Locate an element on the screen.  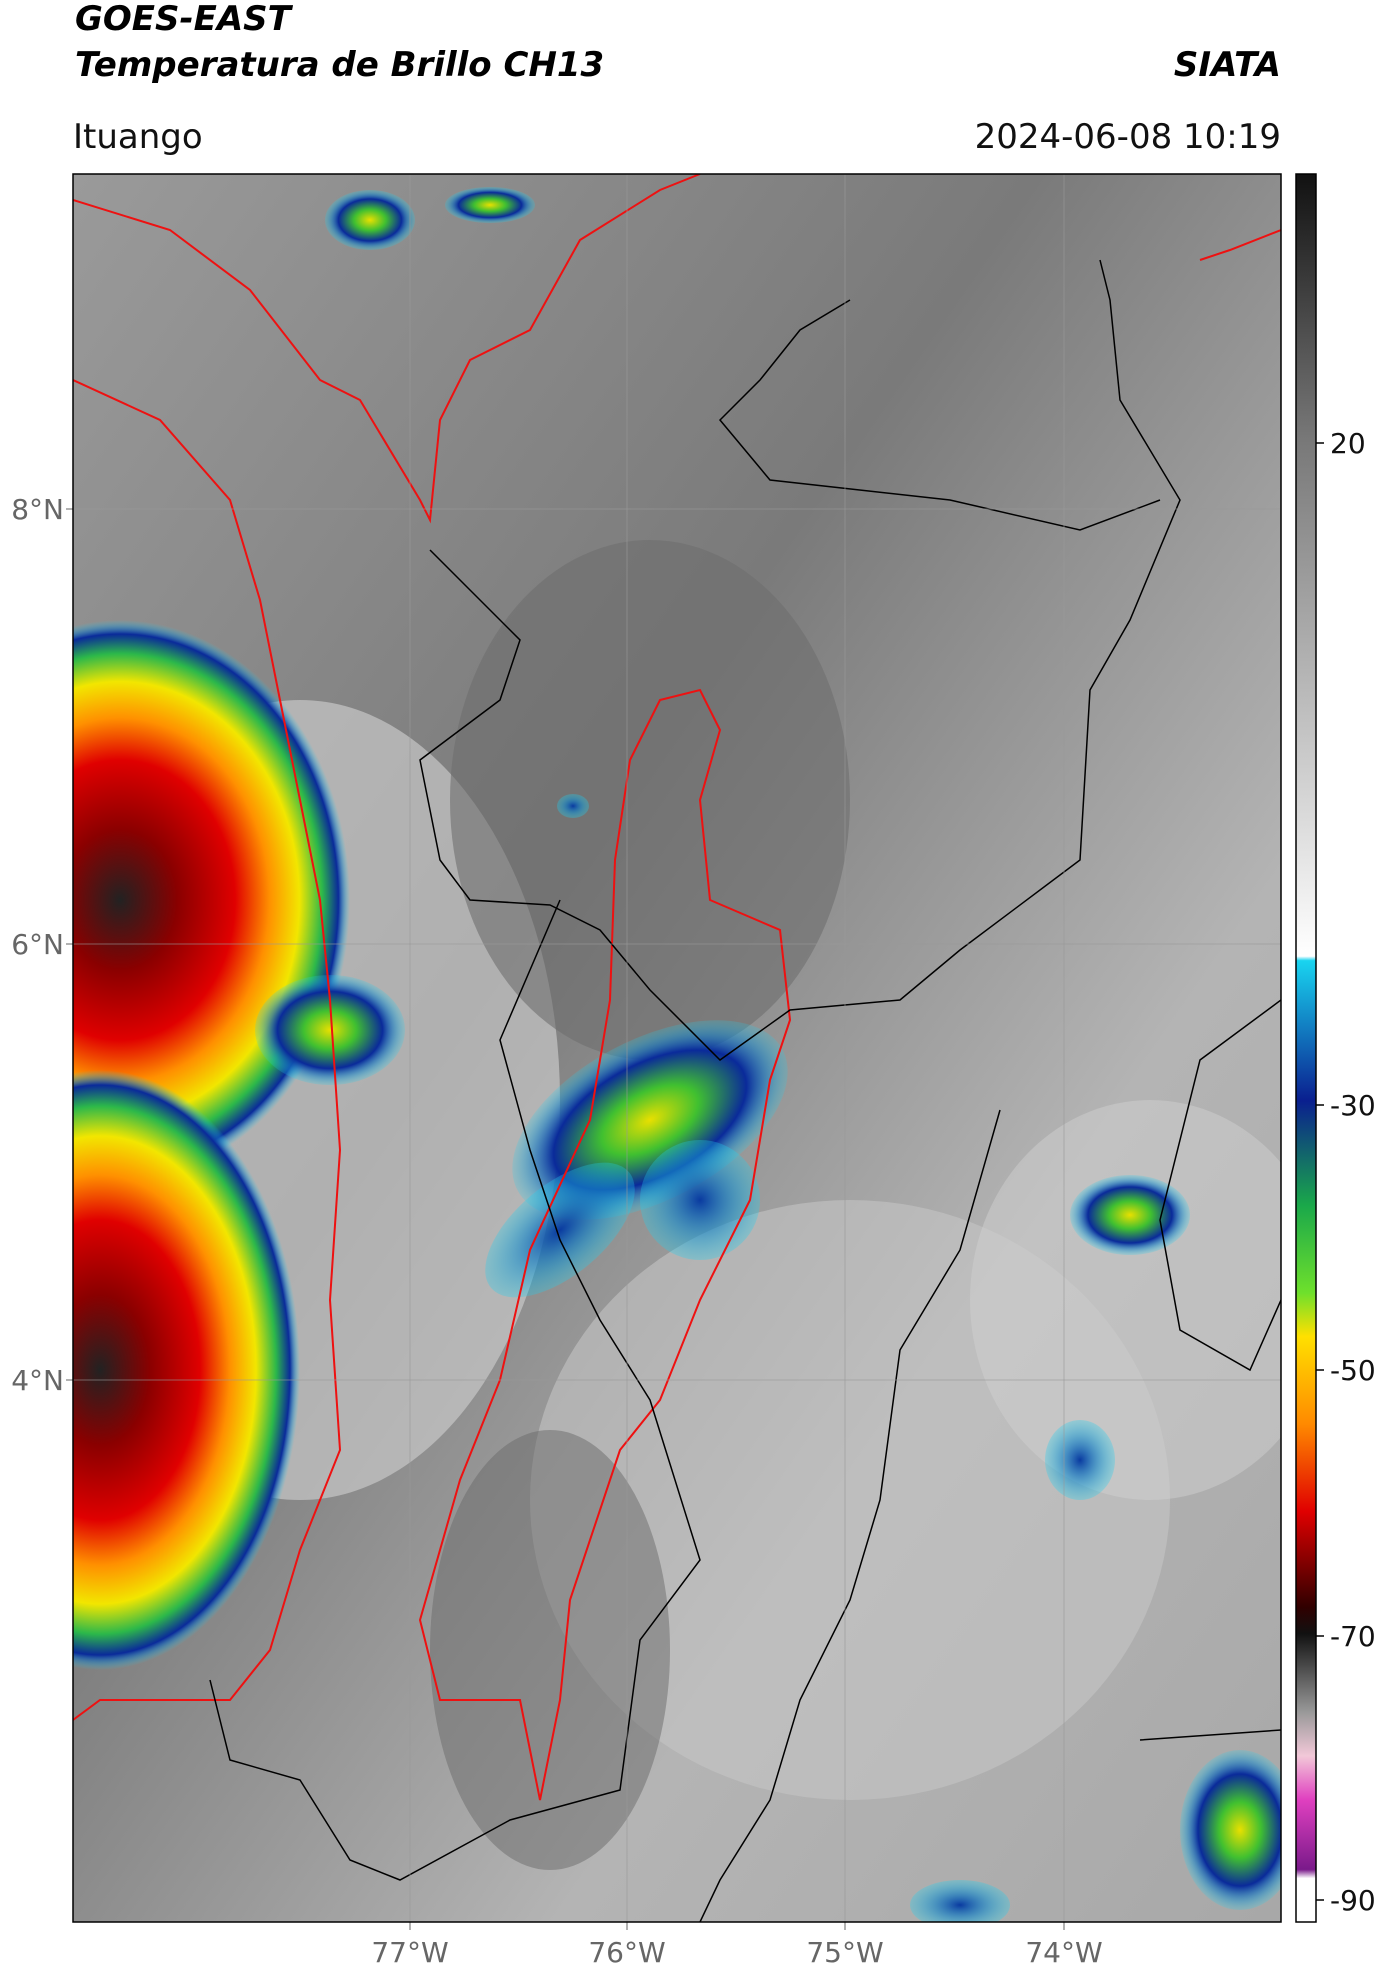
colorbar-tick-label: -70 is located at coordinates (1353, 1636).